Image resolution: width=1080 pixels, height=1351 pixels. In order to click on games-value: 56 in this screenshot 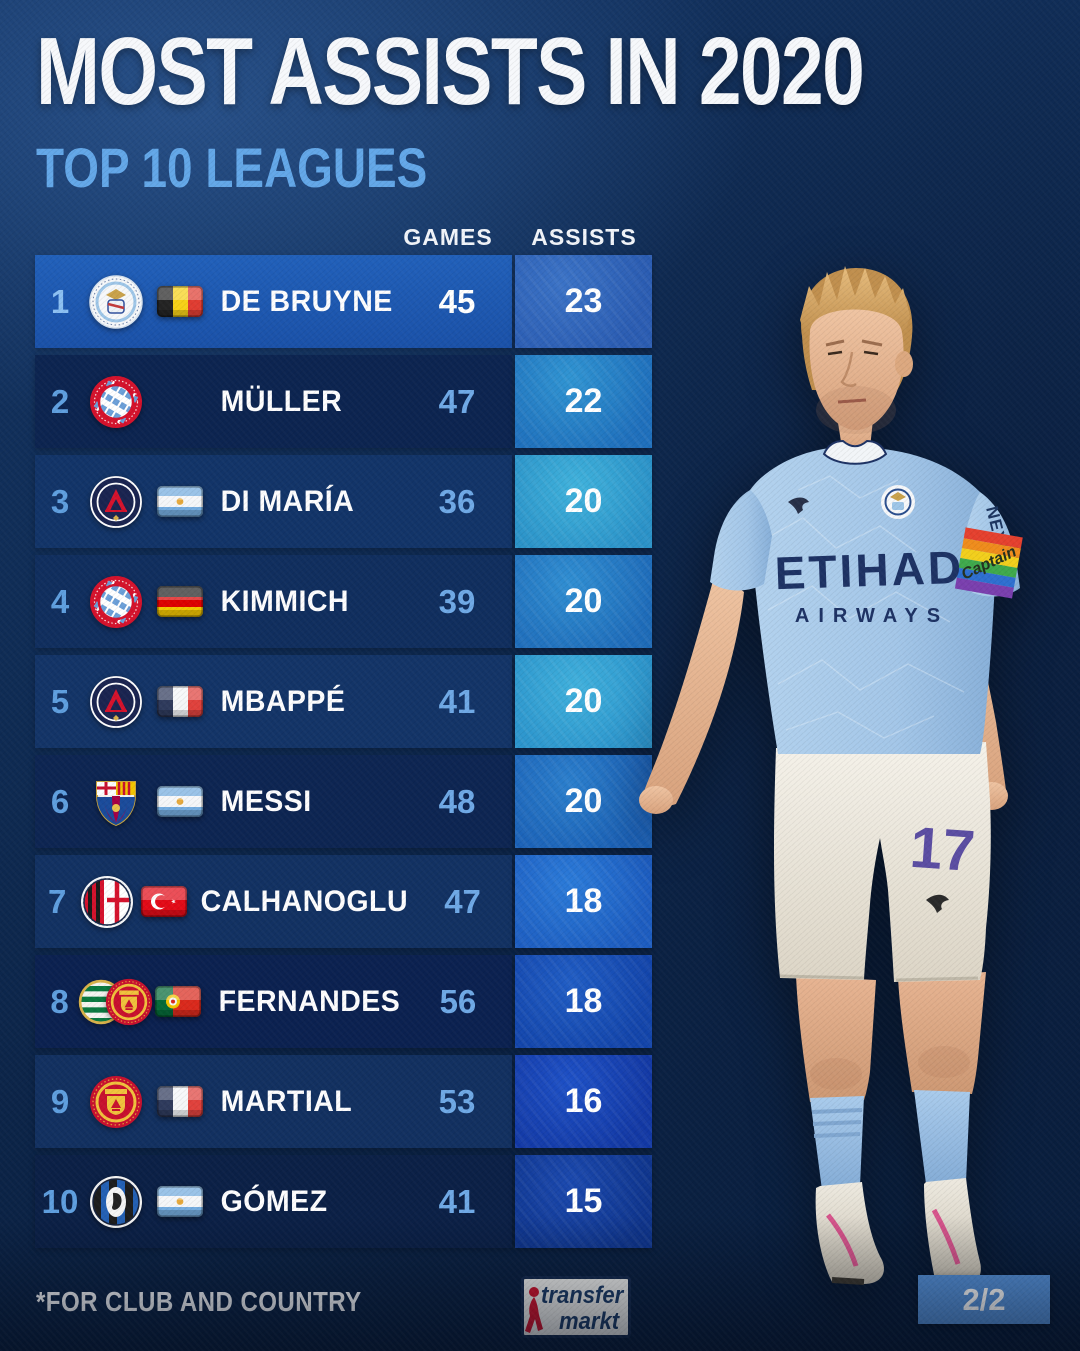, I will do `click(458, 1001)`.